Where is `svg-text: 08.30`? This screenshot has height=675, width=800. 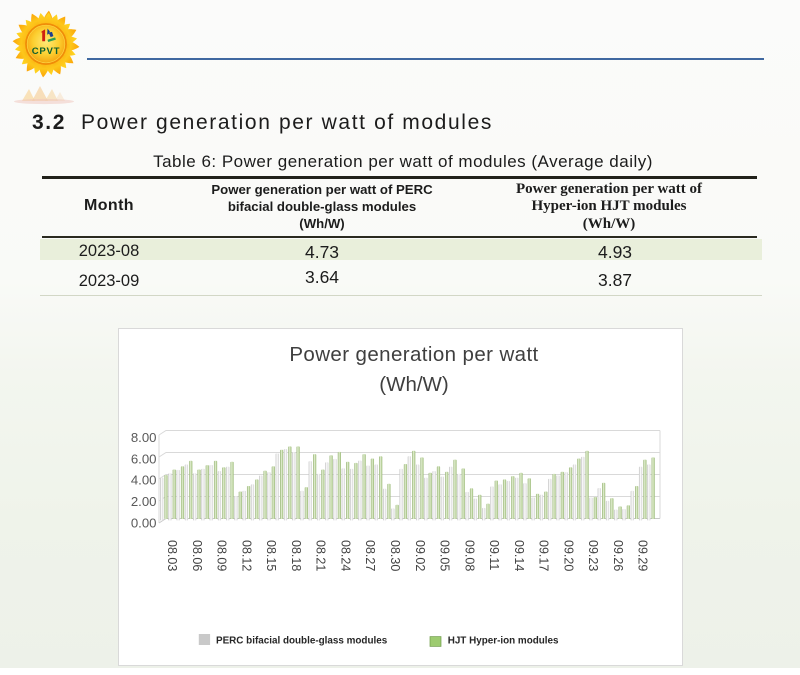
svg-text: 08.30 is located at coordinates (395, 555).